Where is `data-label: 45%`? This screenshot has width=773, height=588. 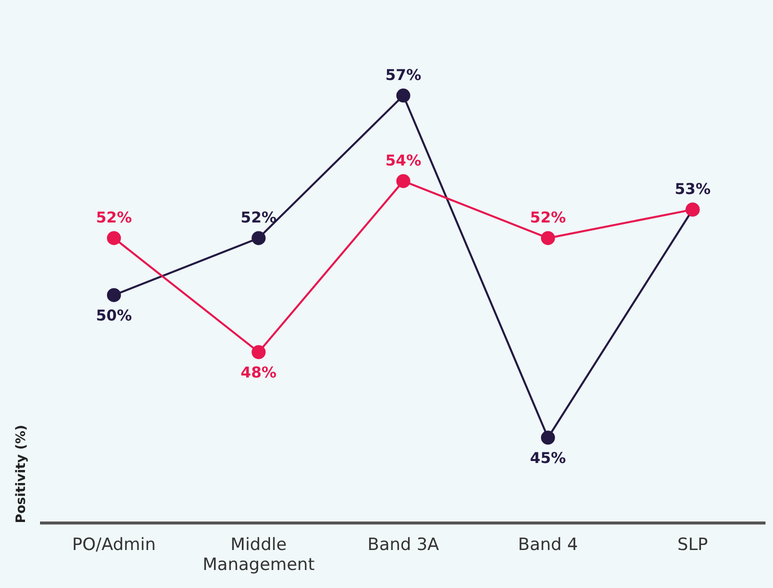
data-label: 45% is located at coordinates (548, 458).